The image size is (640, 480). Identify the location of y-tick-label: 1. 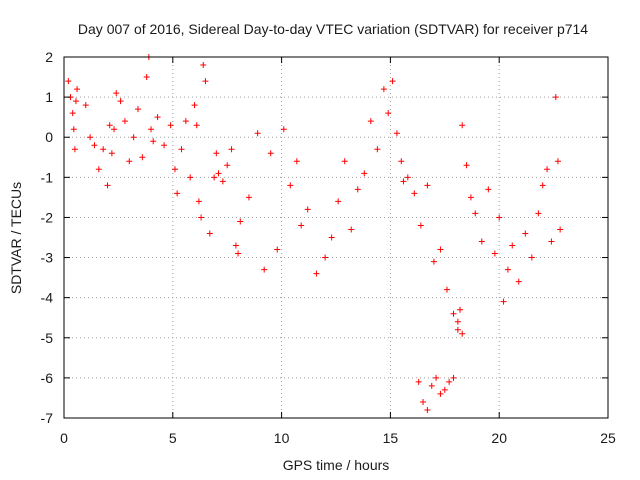
(49, 97).